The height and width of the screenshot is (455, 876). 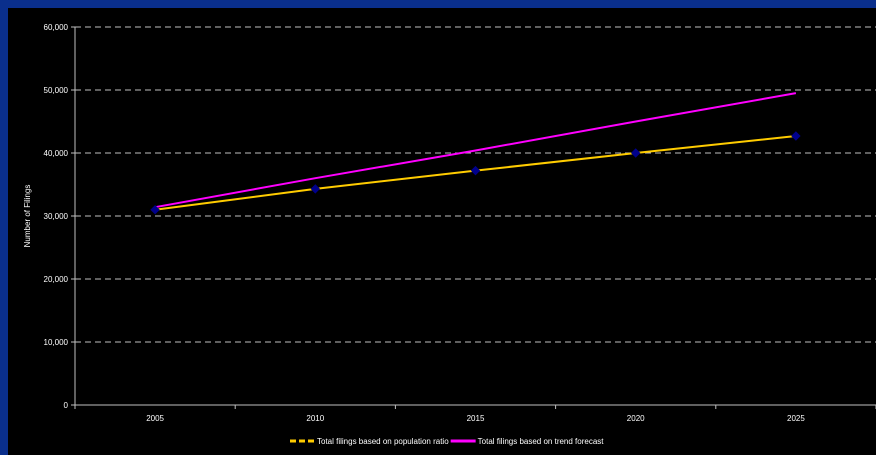 What do you see at coordinates (27, 216) in the screenshot?
I see `y-axis-title: Number of Filings` at bounding box center [27, 216].